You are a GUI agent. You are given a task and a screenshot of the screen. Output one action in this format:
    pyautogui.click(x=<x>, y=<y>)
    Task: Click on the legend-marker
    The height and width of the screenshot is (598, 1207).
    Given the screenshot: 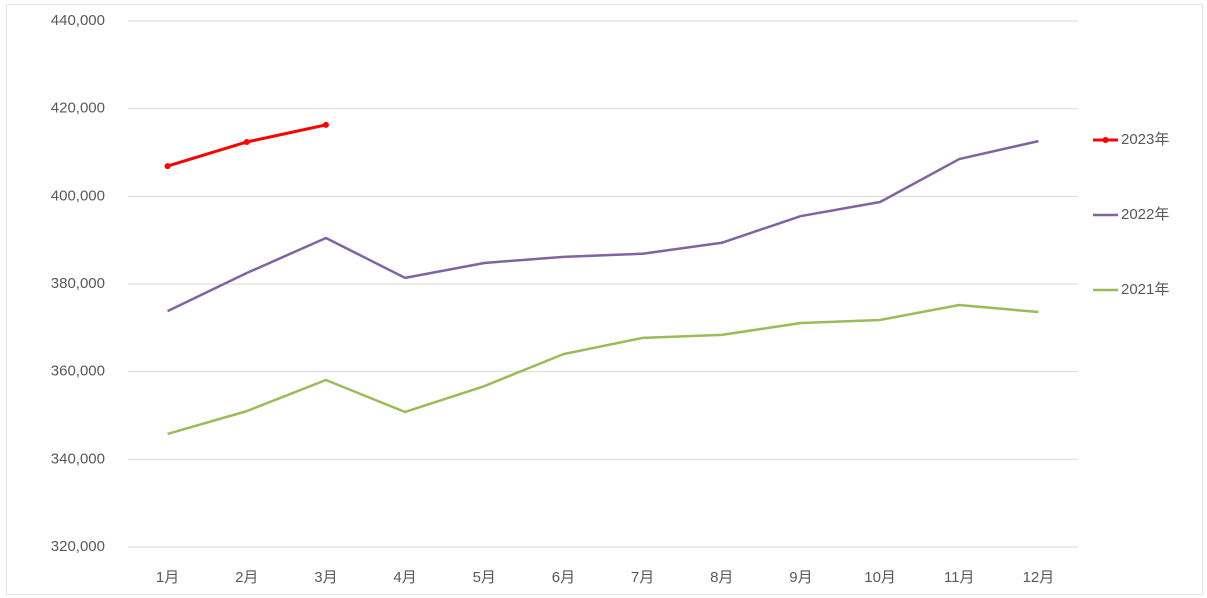 What is the action you would take?
    pyautogui.click(x=1105, y=140)
    